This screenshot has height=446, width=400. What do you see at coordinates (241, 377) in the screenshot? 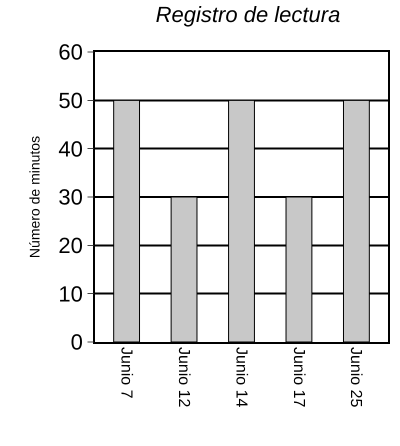
I see `x-tick-label: Junio 14` at bounding box center [241, 377].